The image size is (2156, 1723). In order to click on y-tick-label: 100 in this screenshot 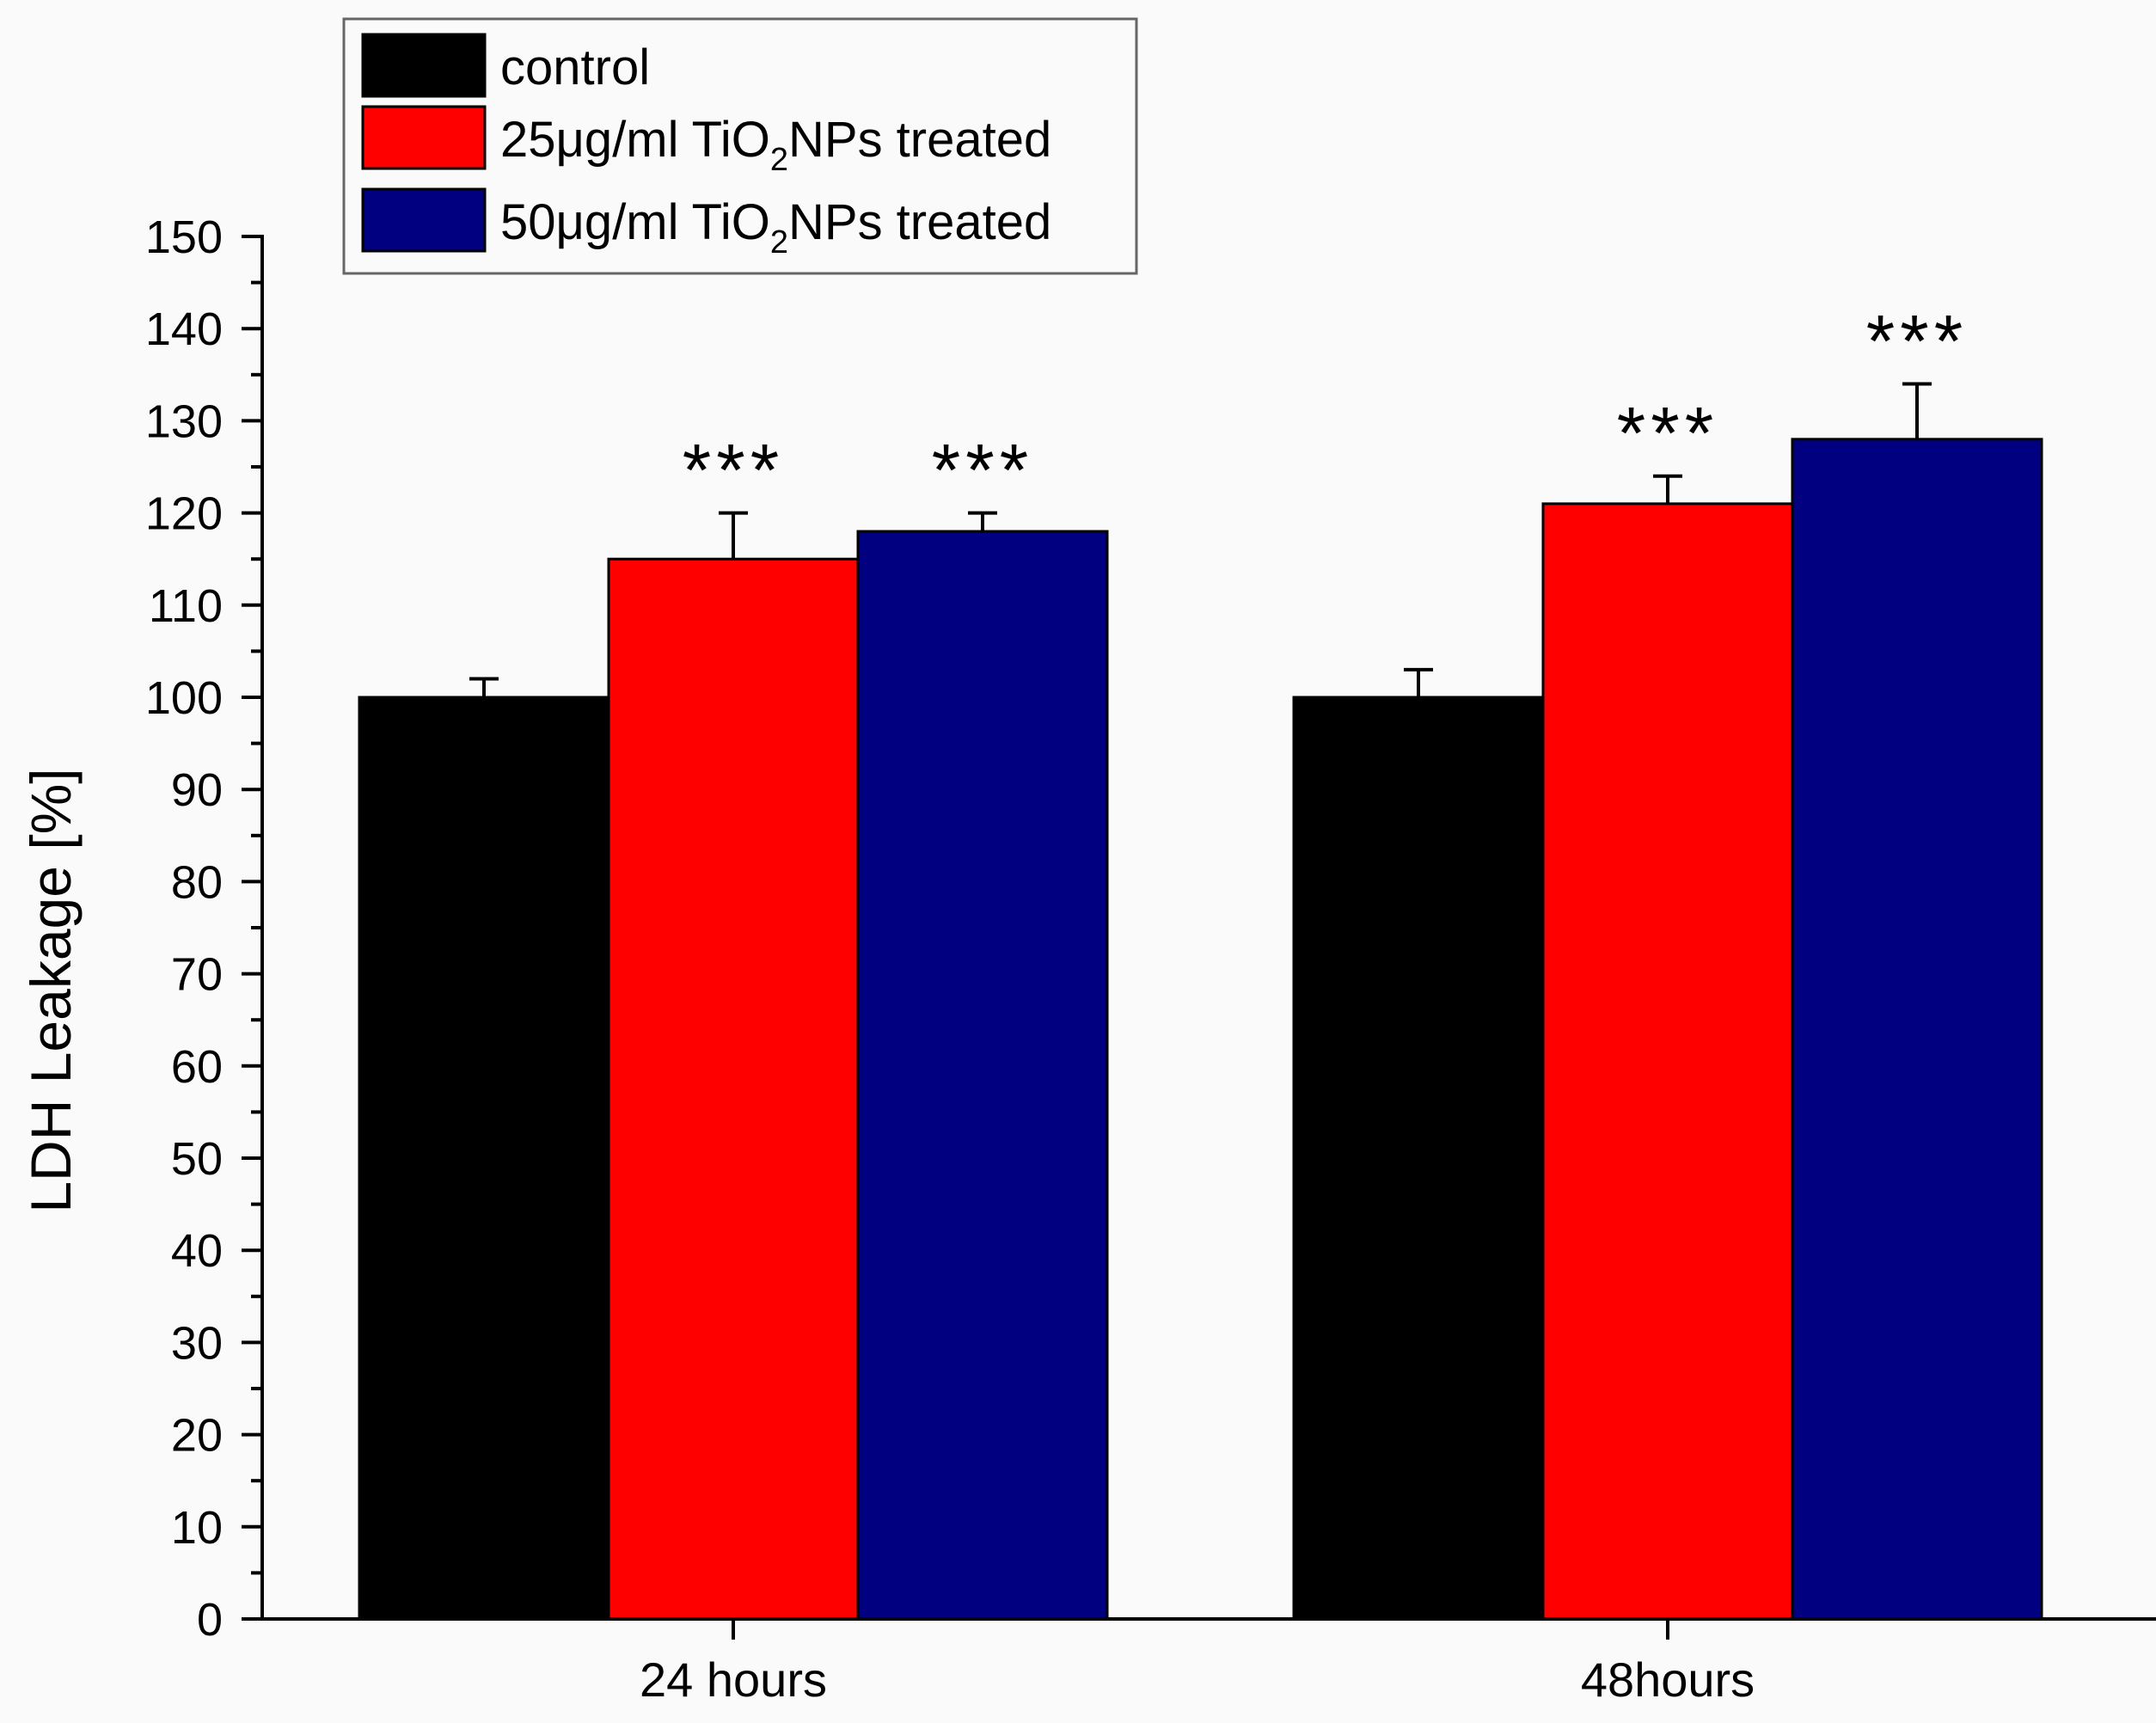, I will do `click(184, 698)`.